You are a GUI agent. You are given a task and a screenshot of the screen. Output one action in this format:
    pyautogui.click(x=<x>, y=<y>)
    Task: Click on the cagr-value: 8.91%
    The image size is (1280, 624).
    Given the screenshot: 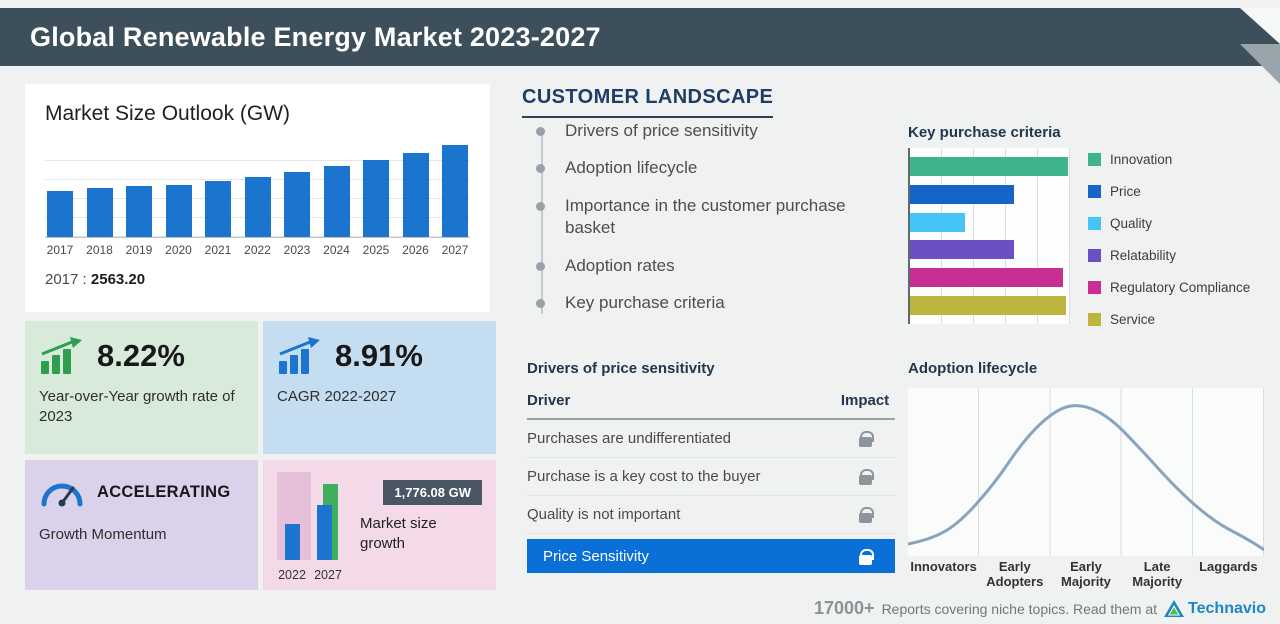 What is the action you would take?
    pyautogui.click(x=379, y=355)
    